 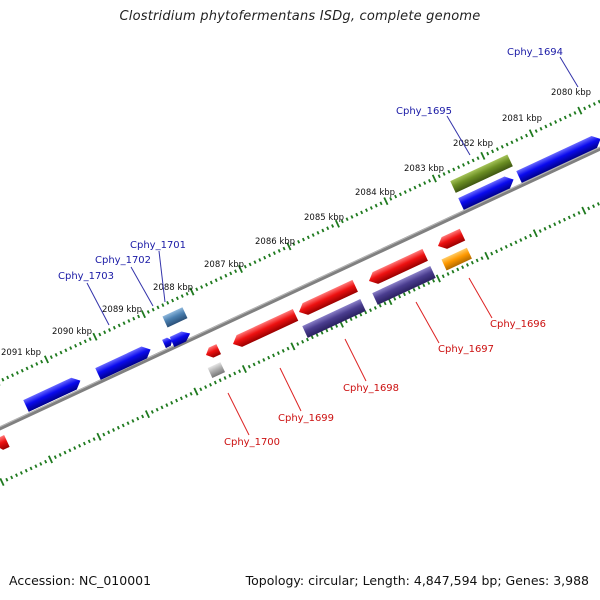 I want to click on gene-forward-cphy-1694b, so click(x=487, y=192).